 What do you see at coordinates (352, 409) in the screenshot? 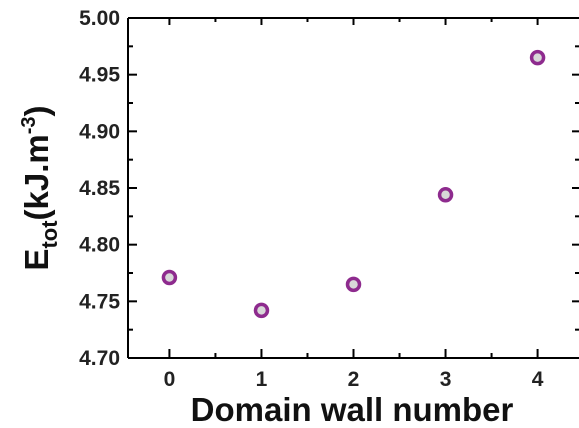
I see `x-axis-title: Domain wall number` at bounding box center [352, 409].